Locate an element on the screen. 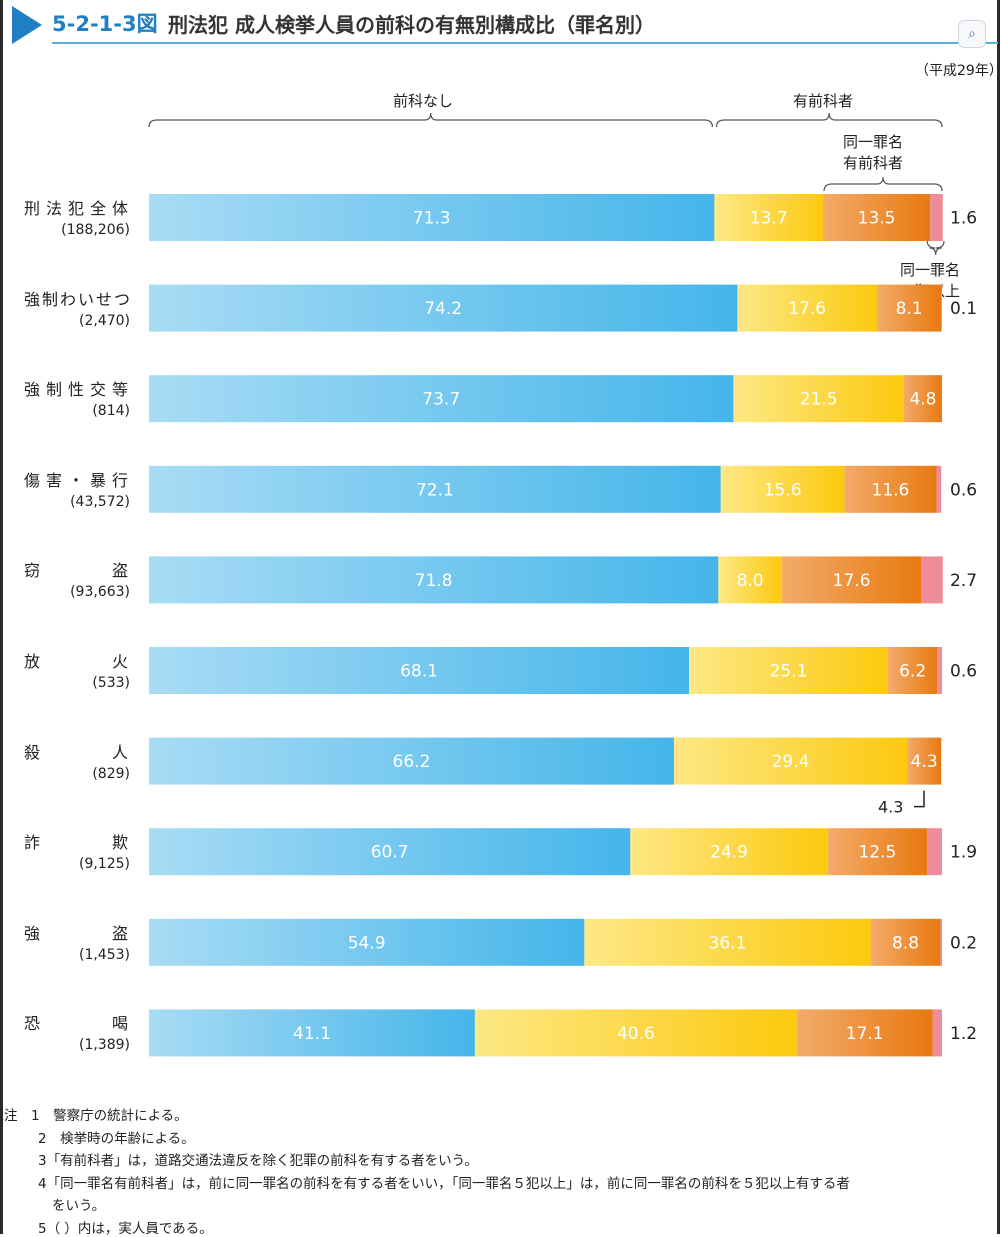  same-crime-outside-label-6: 4.3 is located at coordinates (890, 807).